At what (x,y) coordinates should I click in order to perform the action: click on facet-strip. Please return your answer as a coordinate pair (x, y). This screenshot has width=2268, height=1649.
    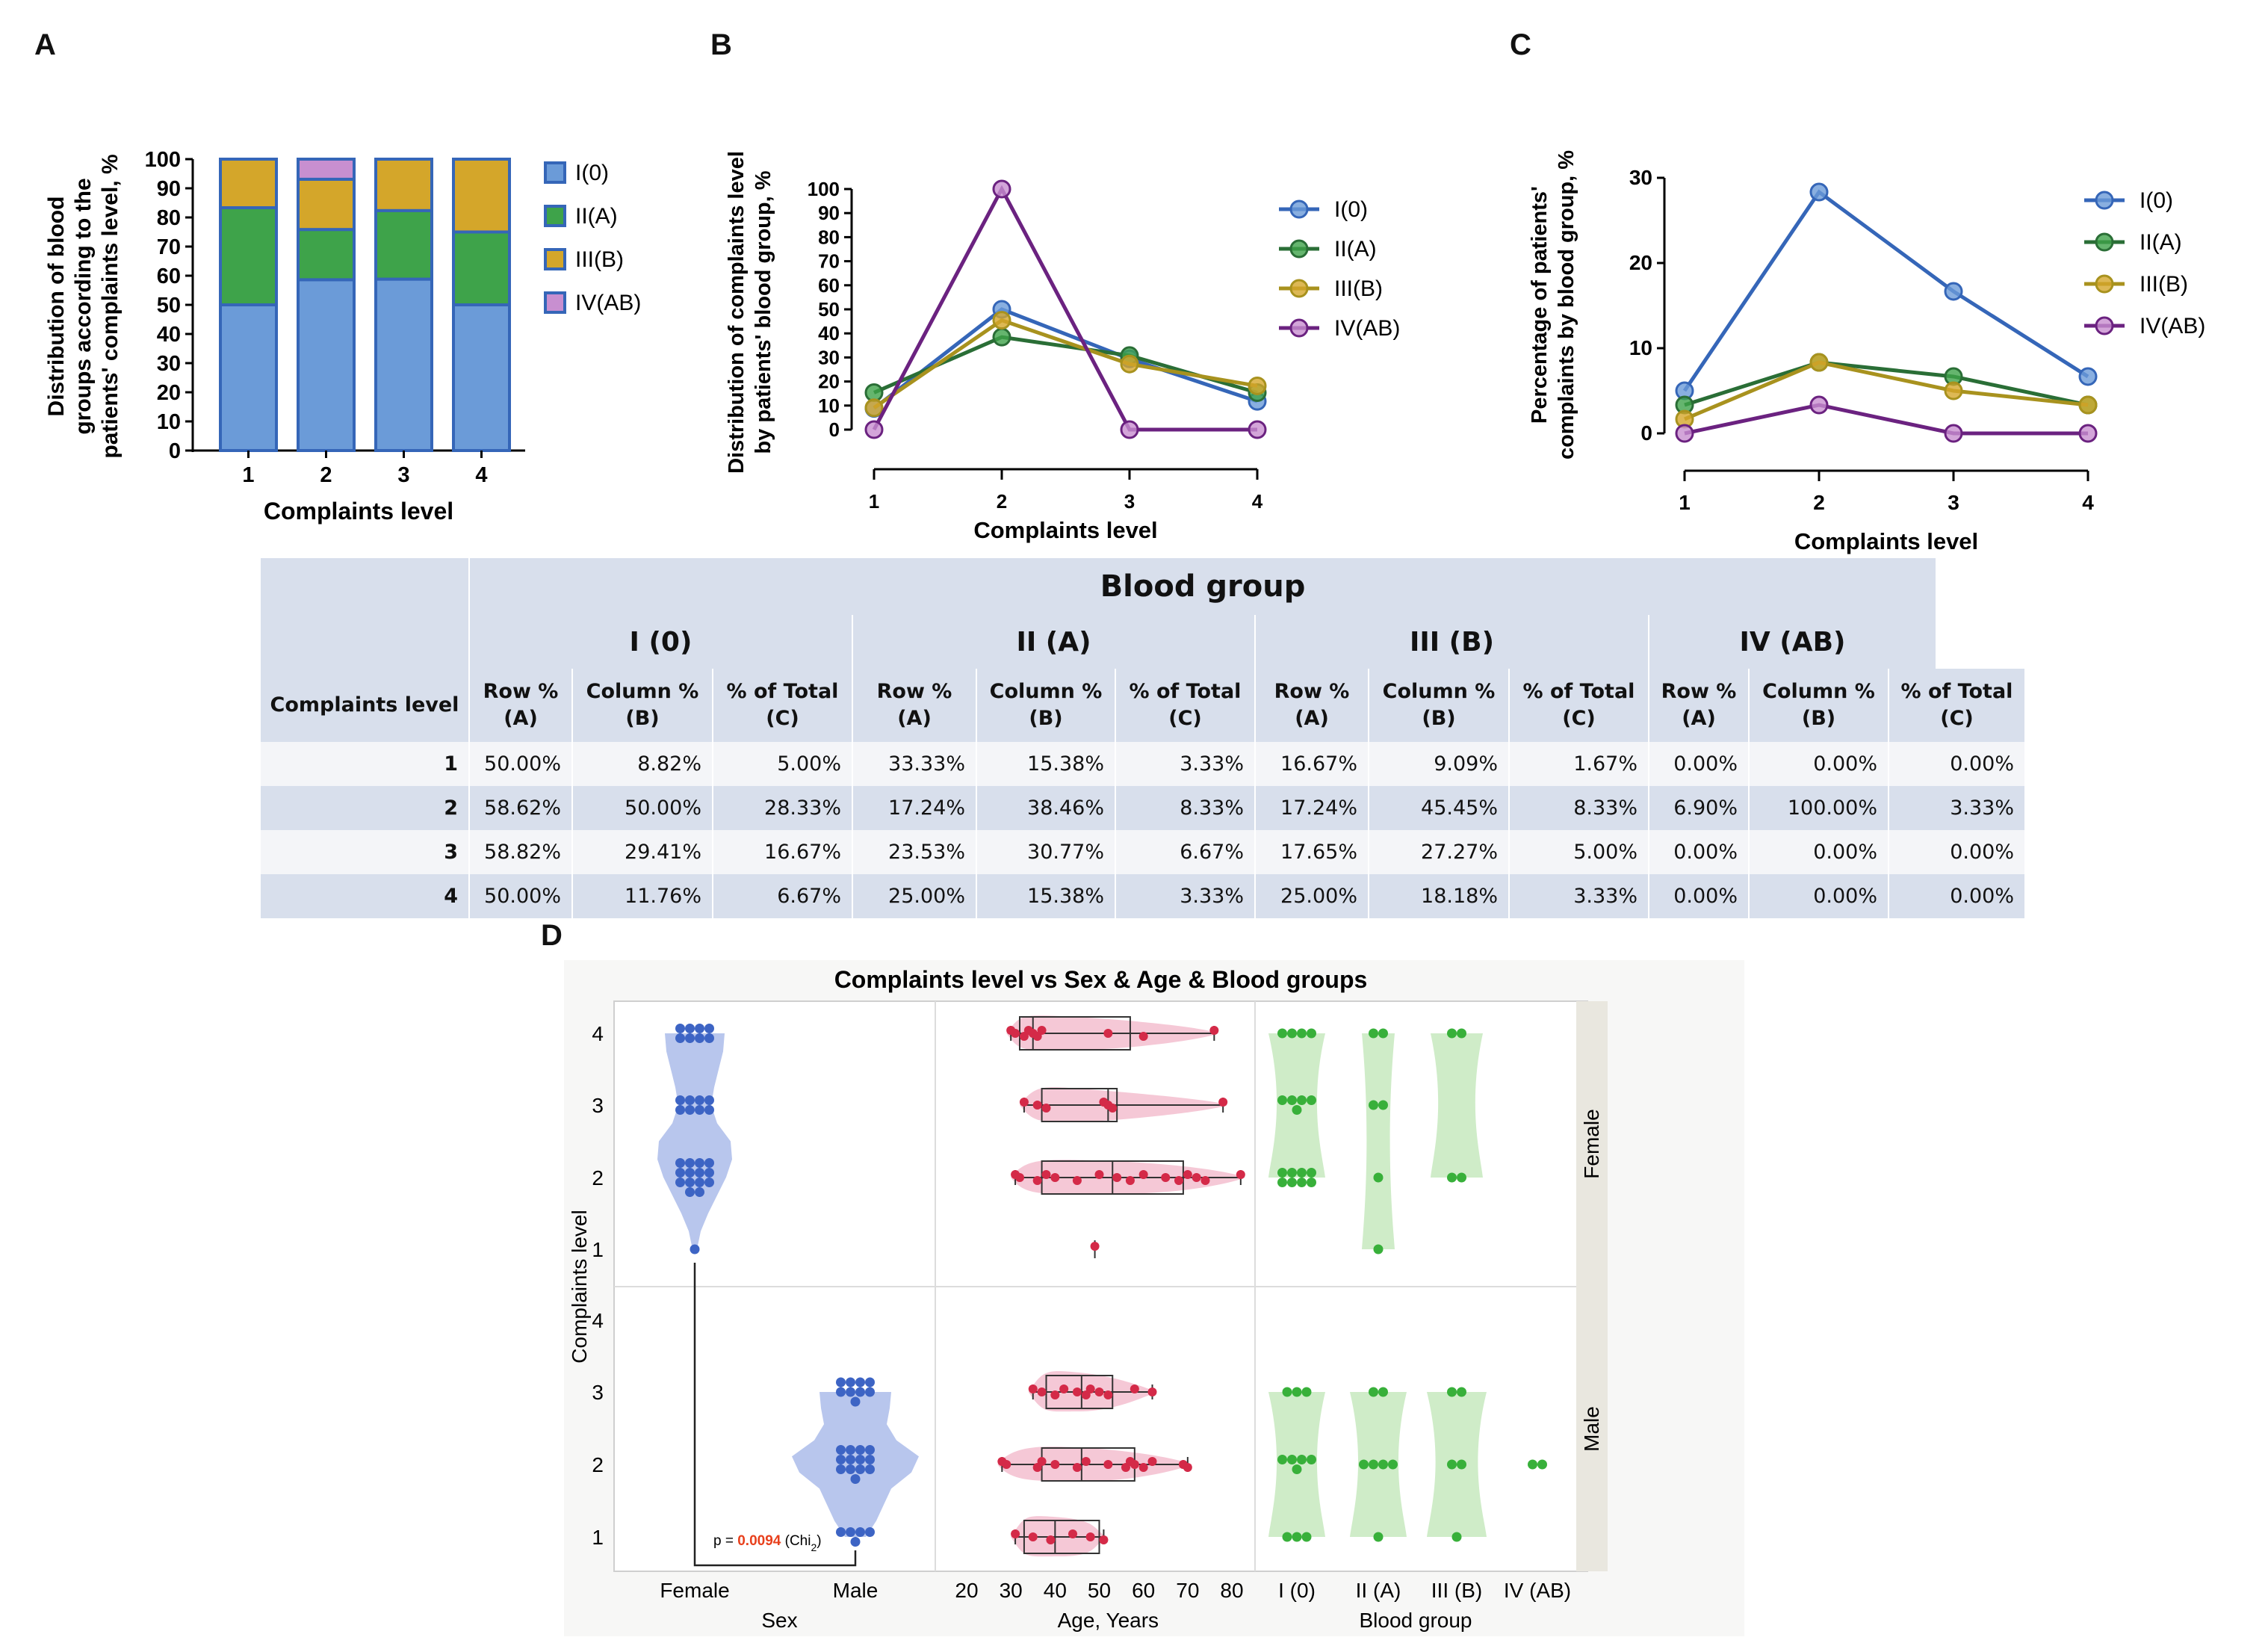
    Looking at the image, I should click on (1592, 1429).